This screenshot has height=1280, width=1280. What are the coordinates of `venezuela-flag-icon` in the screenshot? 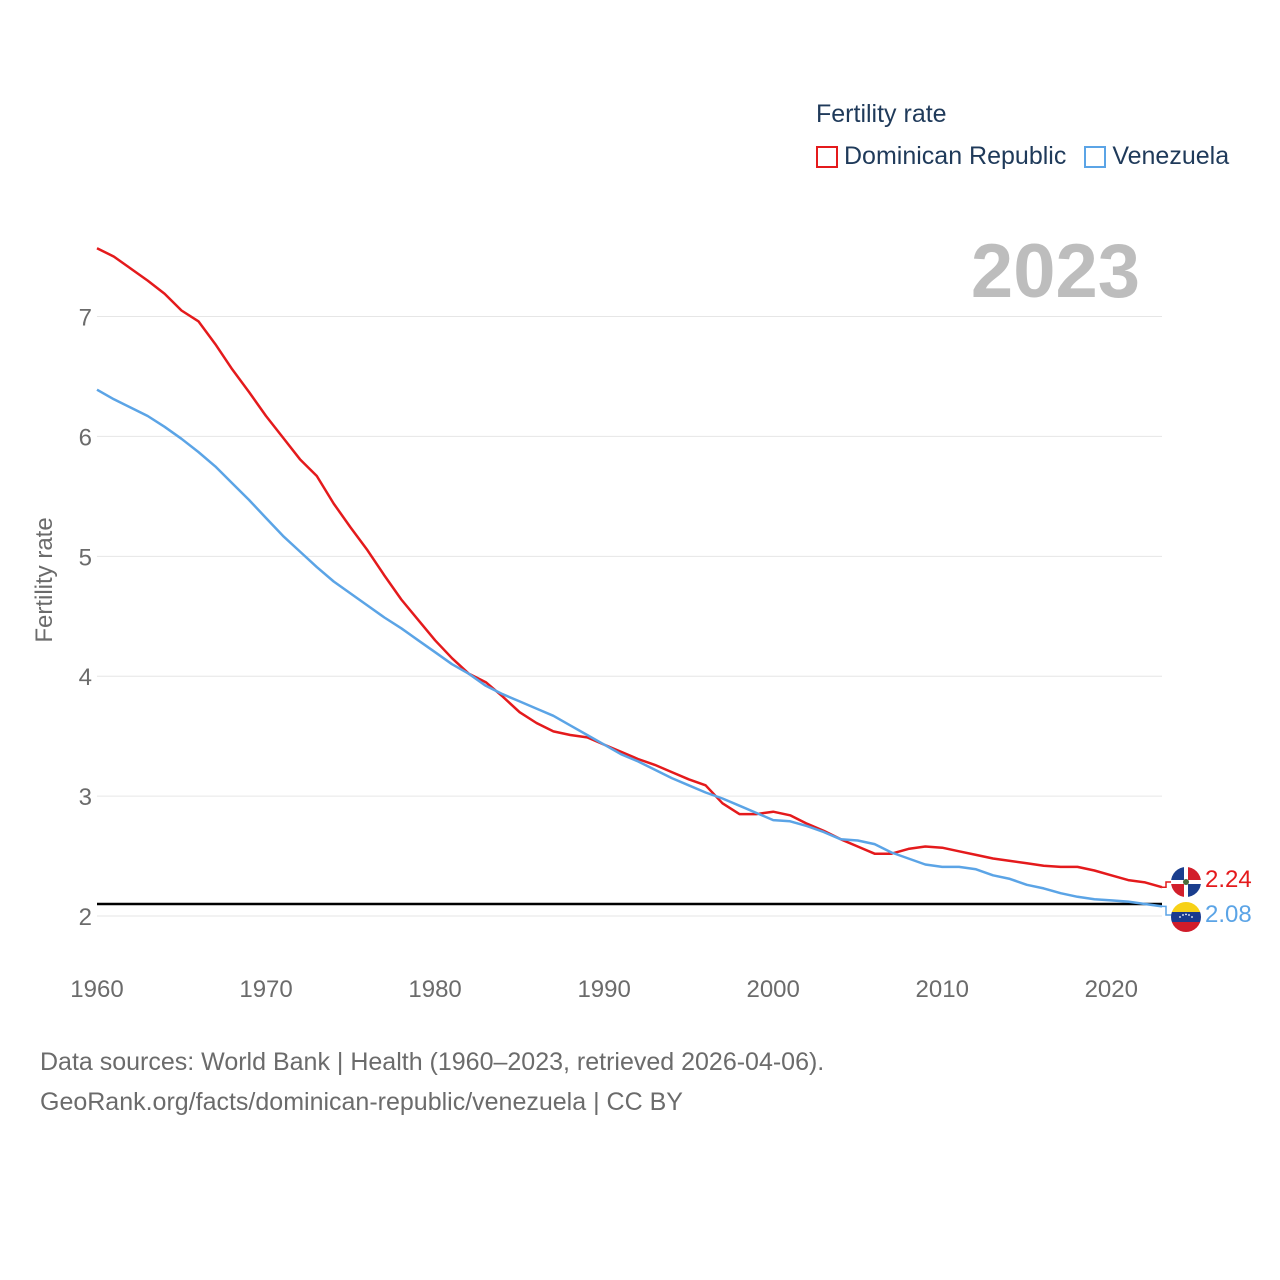 It's located at (1186, 917).